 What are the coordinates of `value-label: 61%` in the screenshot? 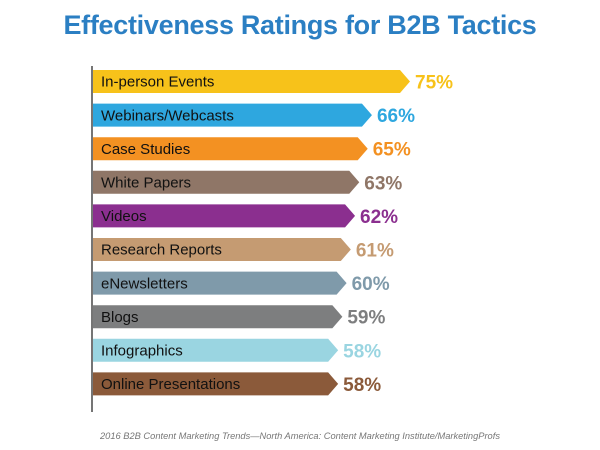 It's located at (375, 251).